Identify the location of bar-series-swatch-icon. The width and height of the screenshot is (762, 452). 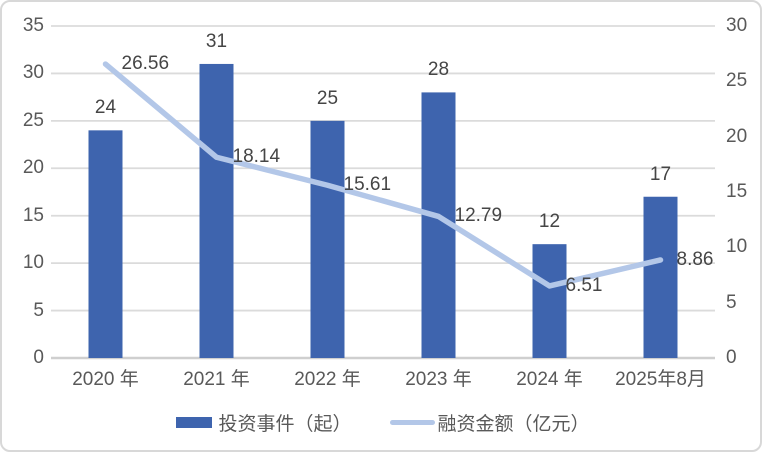
(194, 422).